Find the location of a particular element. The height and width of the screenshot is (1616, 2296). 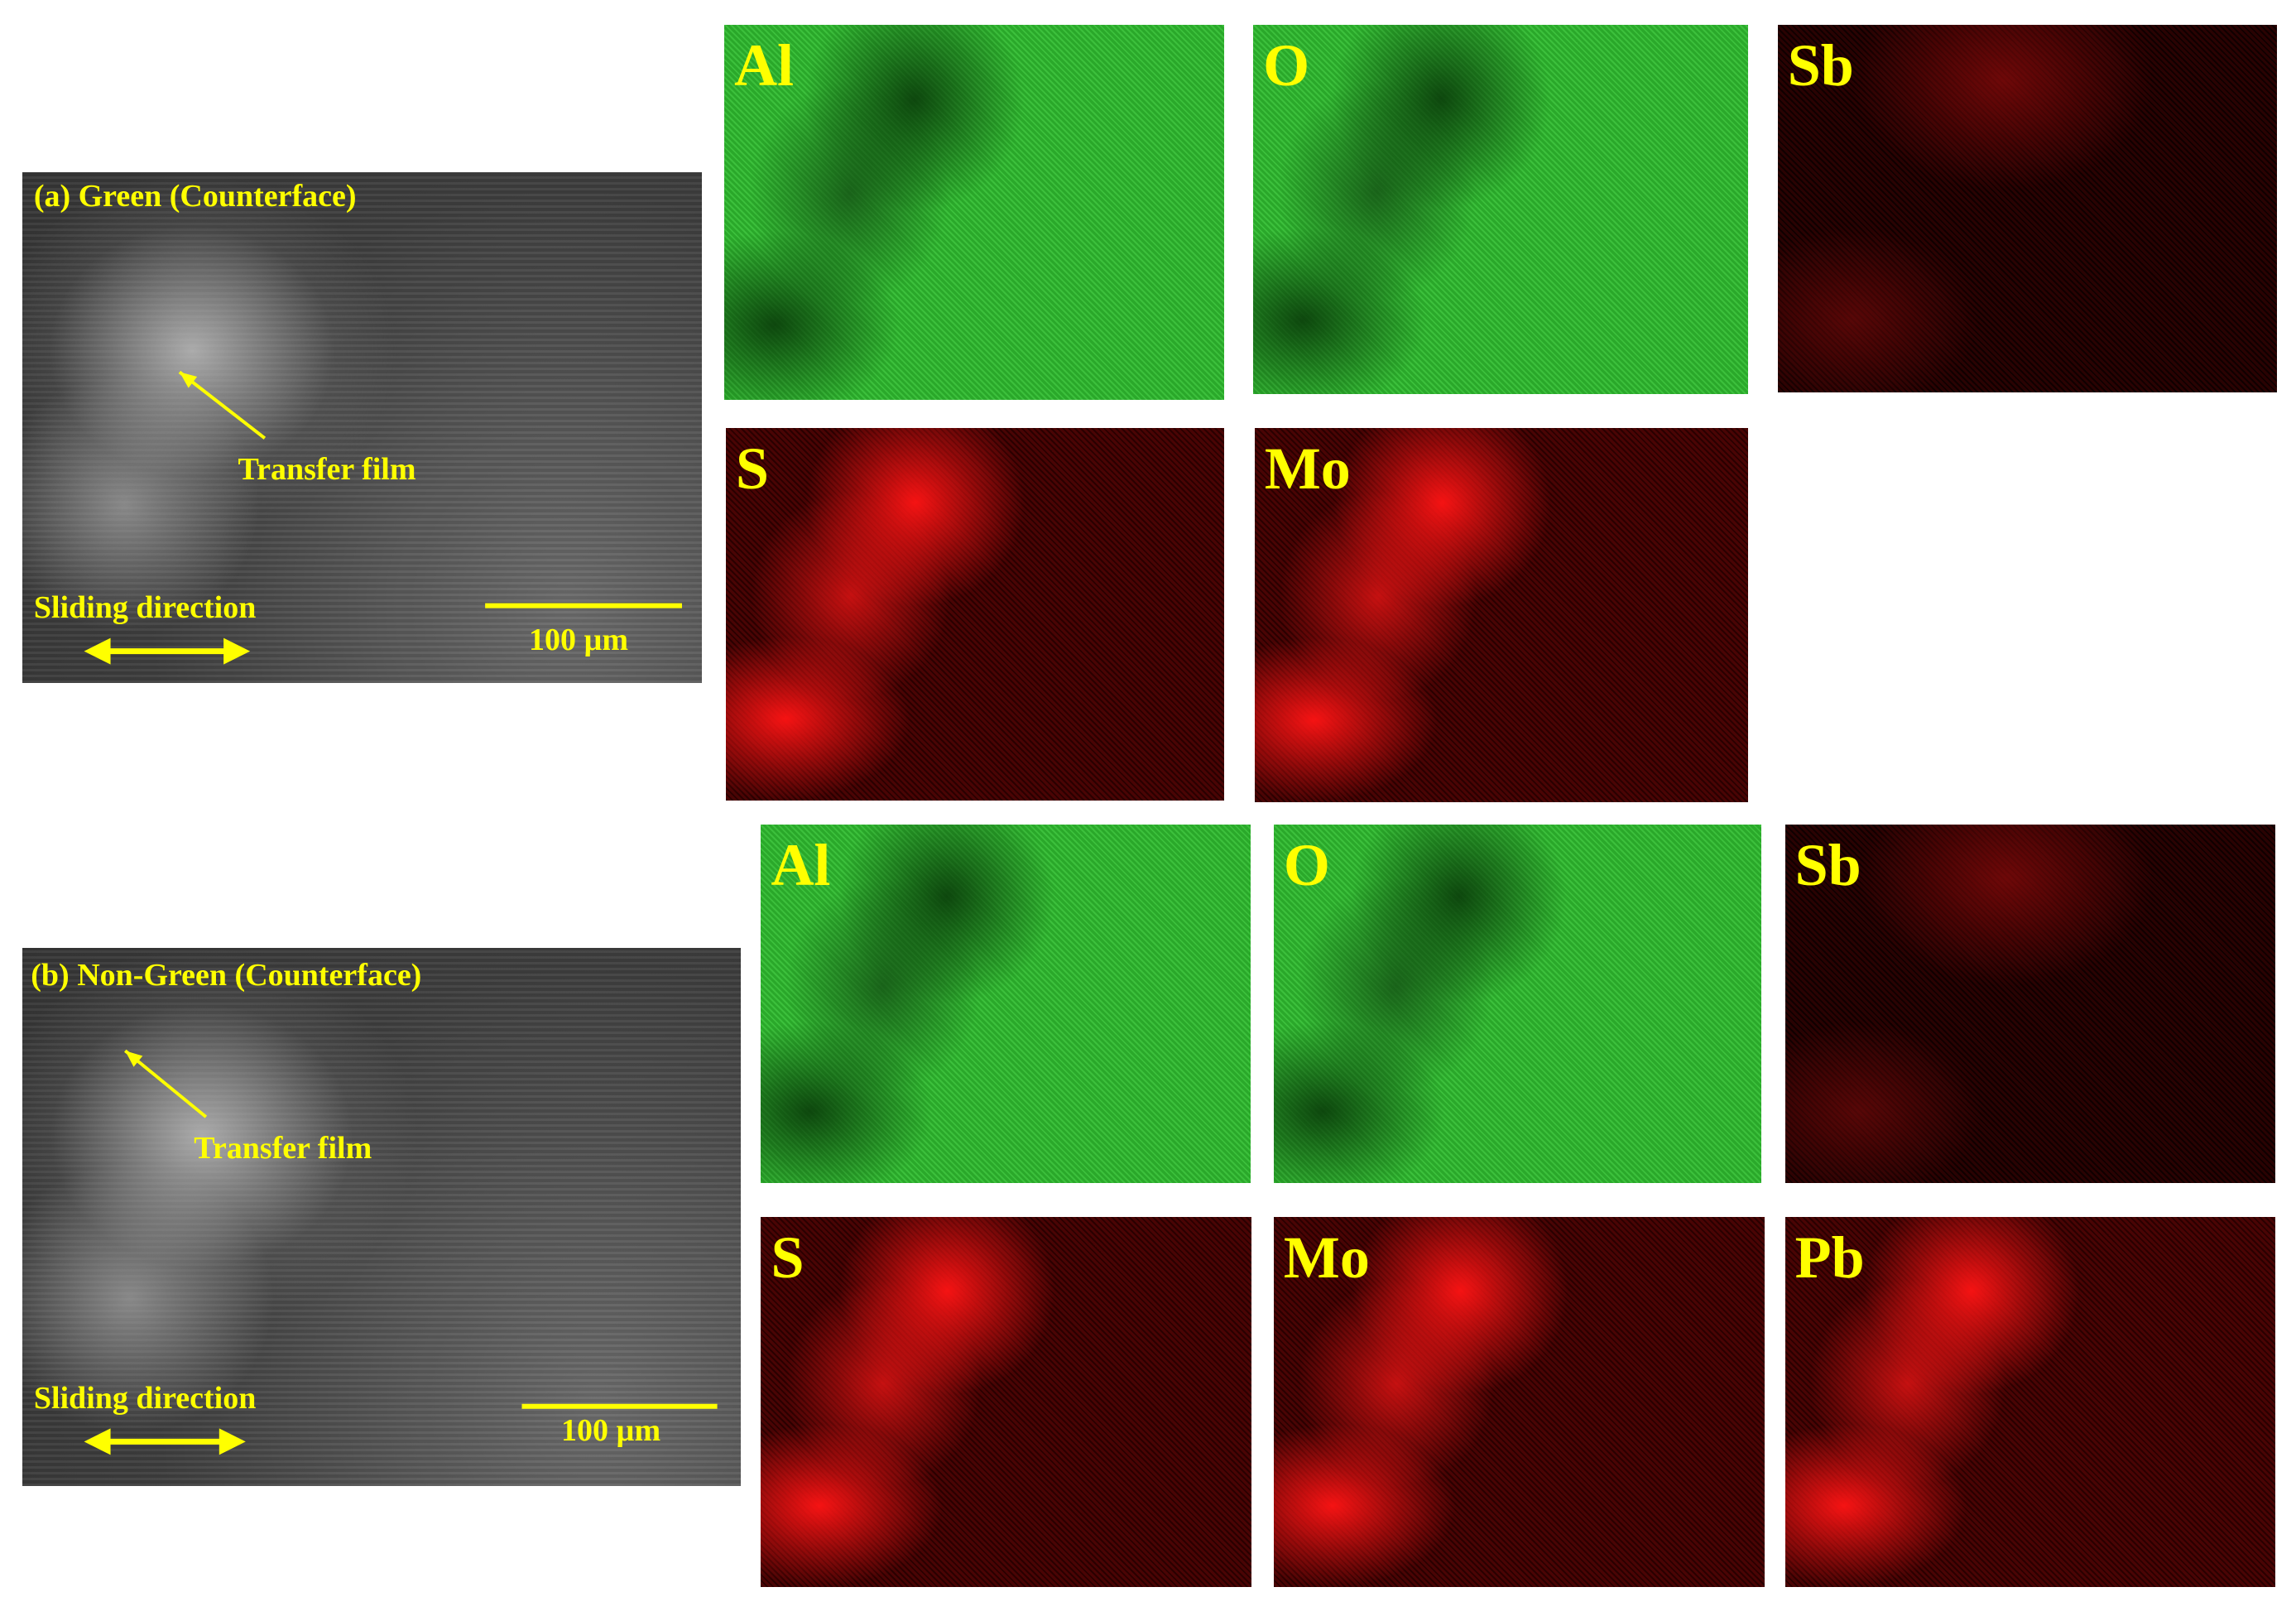

panel-label: (b) Non-Green (Counterface) is located at coordinates (226, 975).